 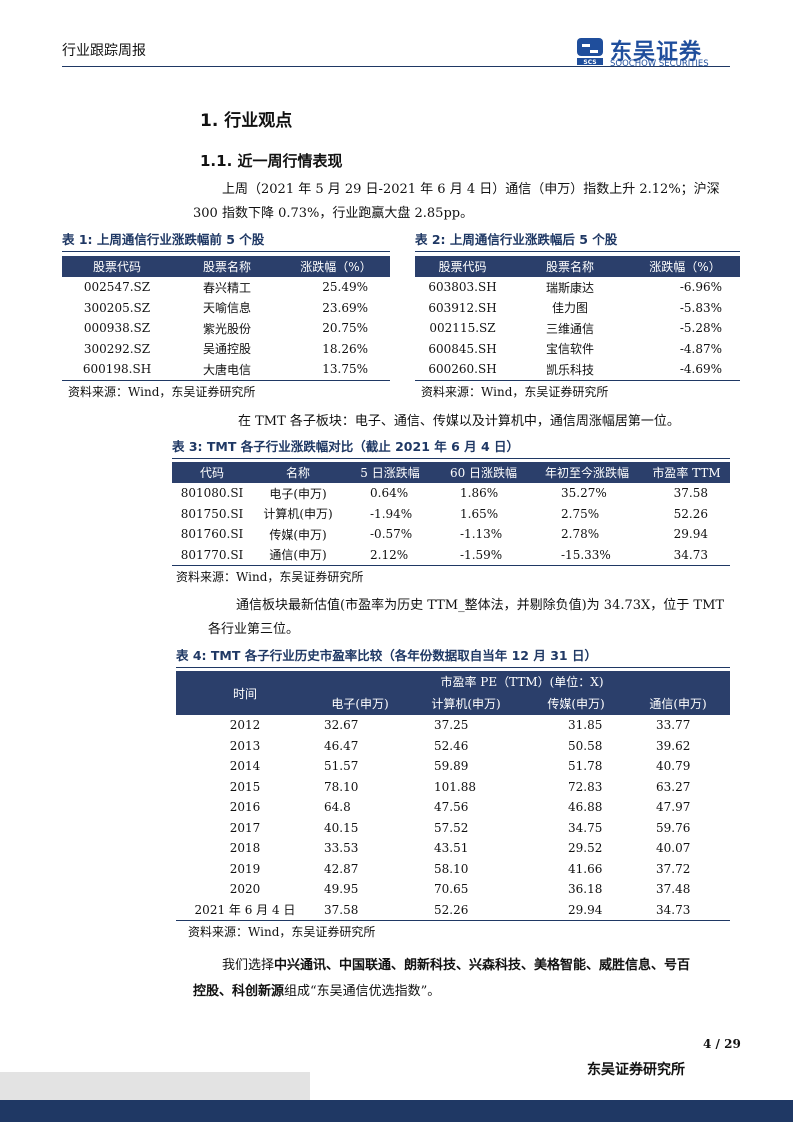 What do you see at coordinates (298, 534) in the screenshot?
I see `table-cell: 传媒(申万)` at bounding box center [298, 534].